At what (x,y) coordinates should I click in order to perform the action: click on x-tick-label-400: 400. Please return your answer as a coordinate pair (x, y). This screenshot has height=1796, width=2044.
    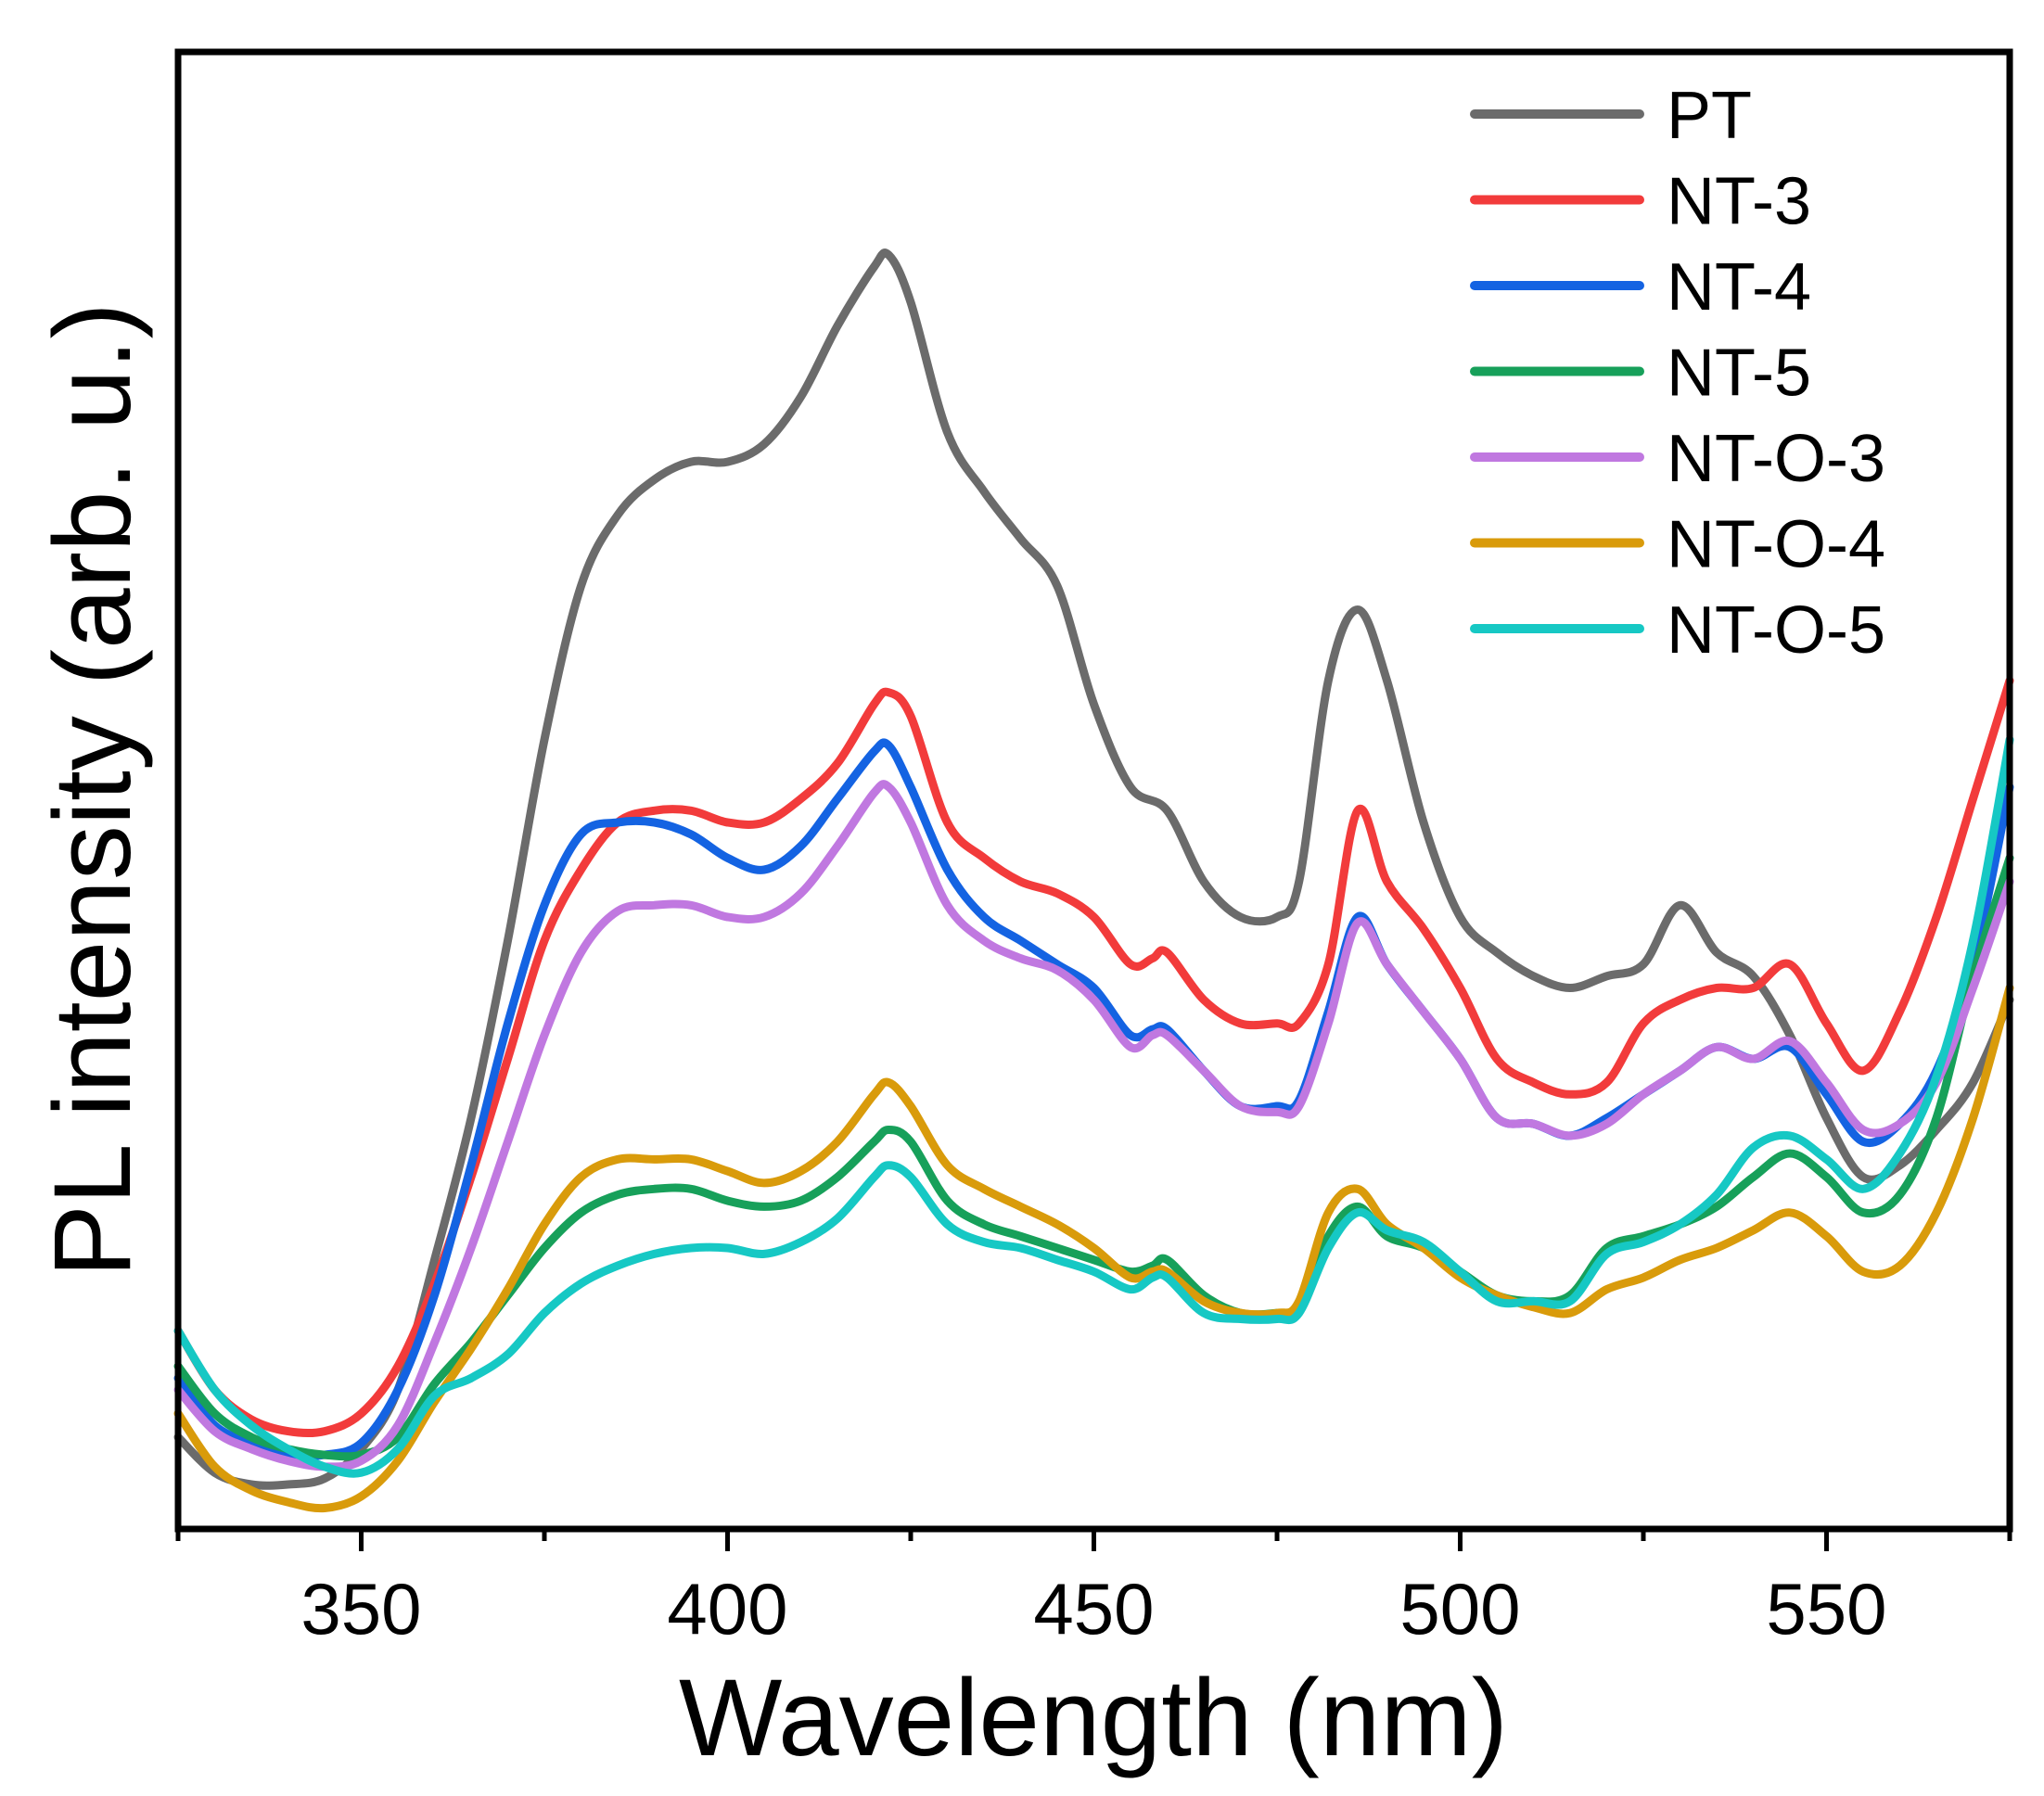
    Looking at the image, I should click on (727, 1609).